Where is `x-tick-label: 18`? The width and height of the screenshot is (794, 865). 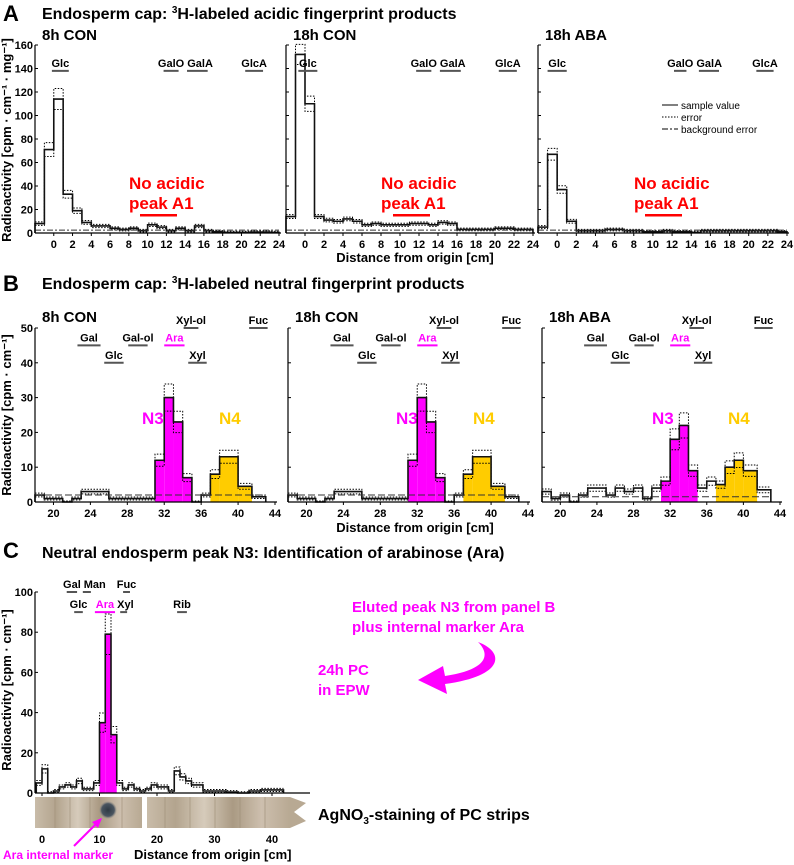 x-tick-label: 18 is located at coordinates (476, 245).